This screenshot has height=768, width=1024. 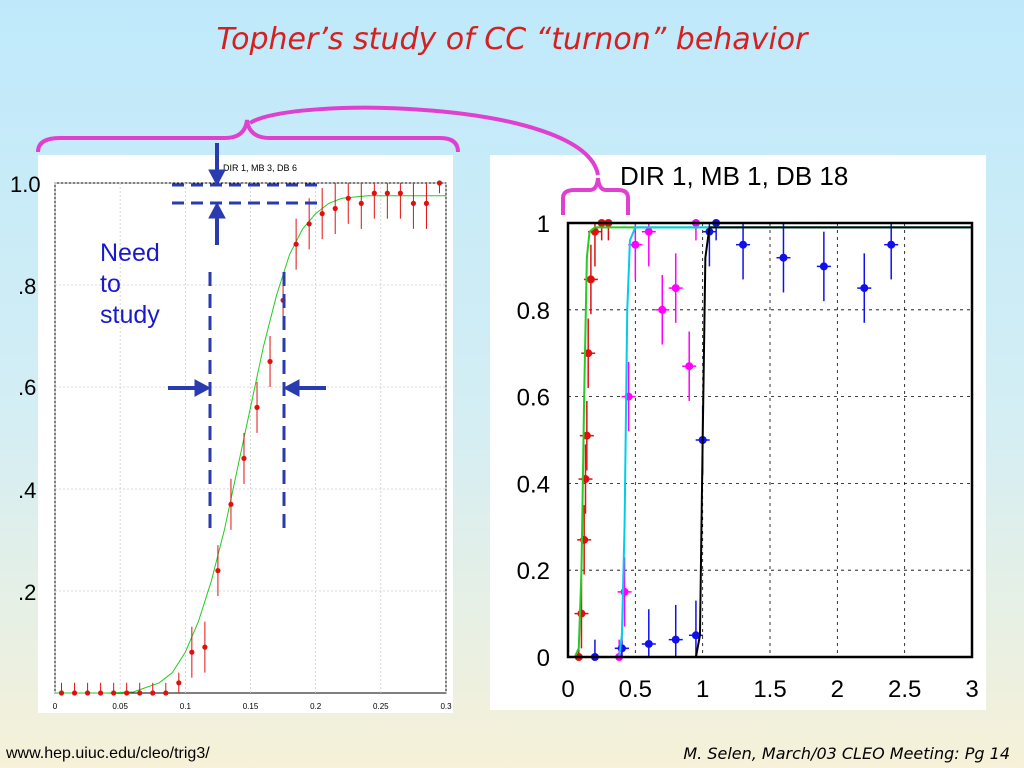 I want to click on footer-credit: M. Selen, March/03 CLEO Meeting: Pg 14, so click(x=846, y=753).